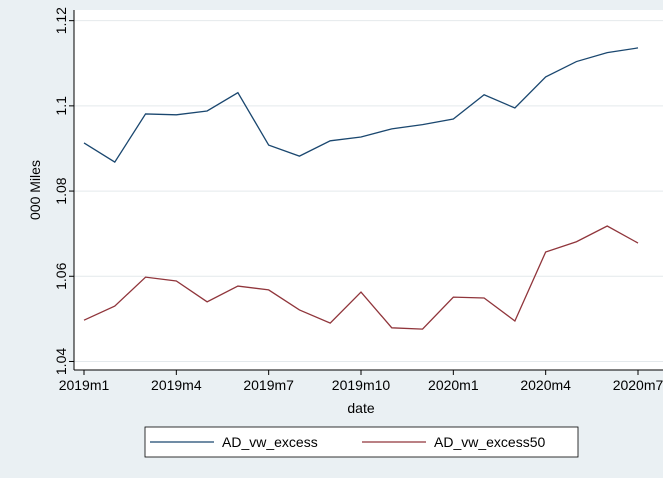 Image resolution: width=663 pixels, height=478 pixels. Describe the element at coordinates (361, 385) in the screenshot. I see `x-tick-label: 2019m10` at that location.